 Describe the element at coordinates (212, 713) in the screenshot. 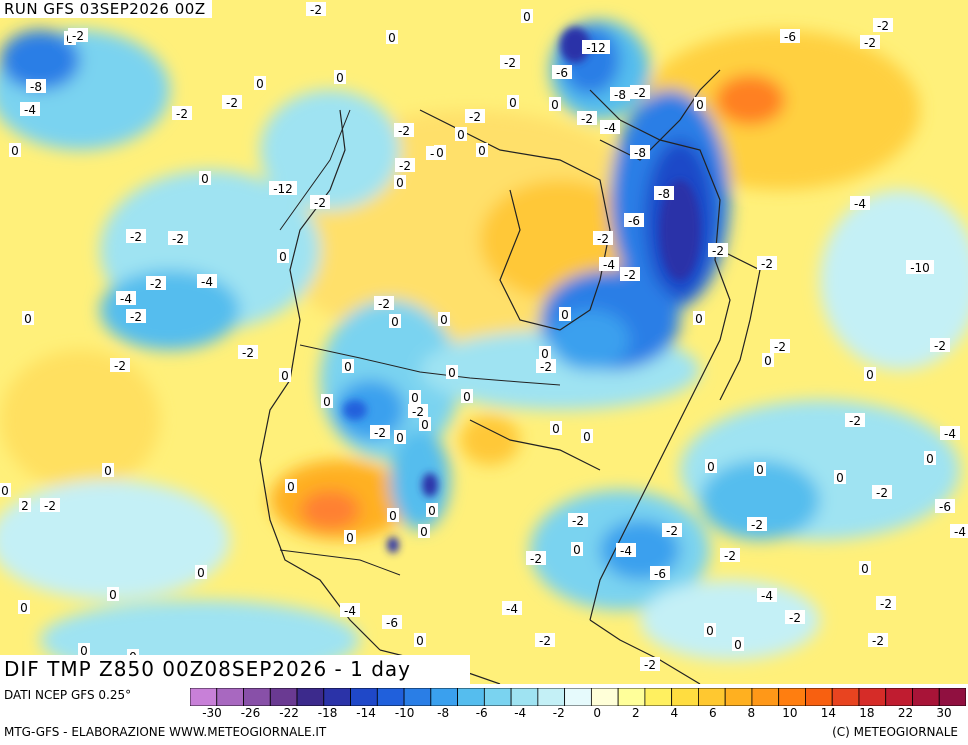

I see `colorbar-tick-label: -30` at that location.